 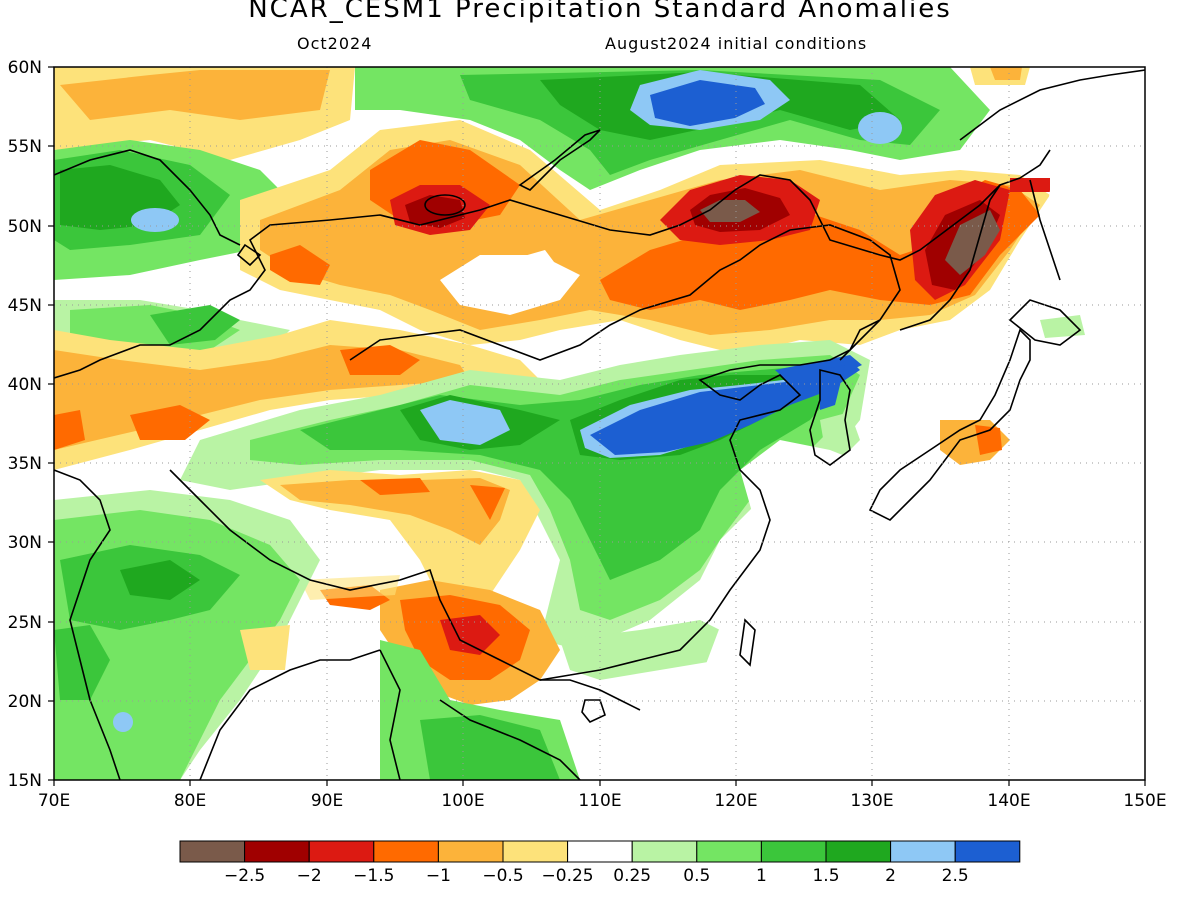 What do you see at coordinates (871, 801) in the screenshot?
I see `lon-label: 130E` at bounding box center [871, 801].